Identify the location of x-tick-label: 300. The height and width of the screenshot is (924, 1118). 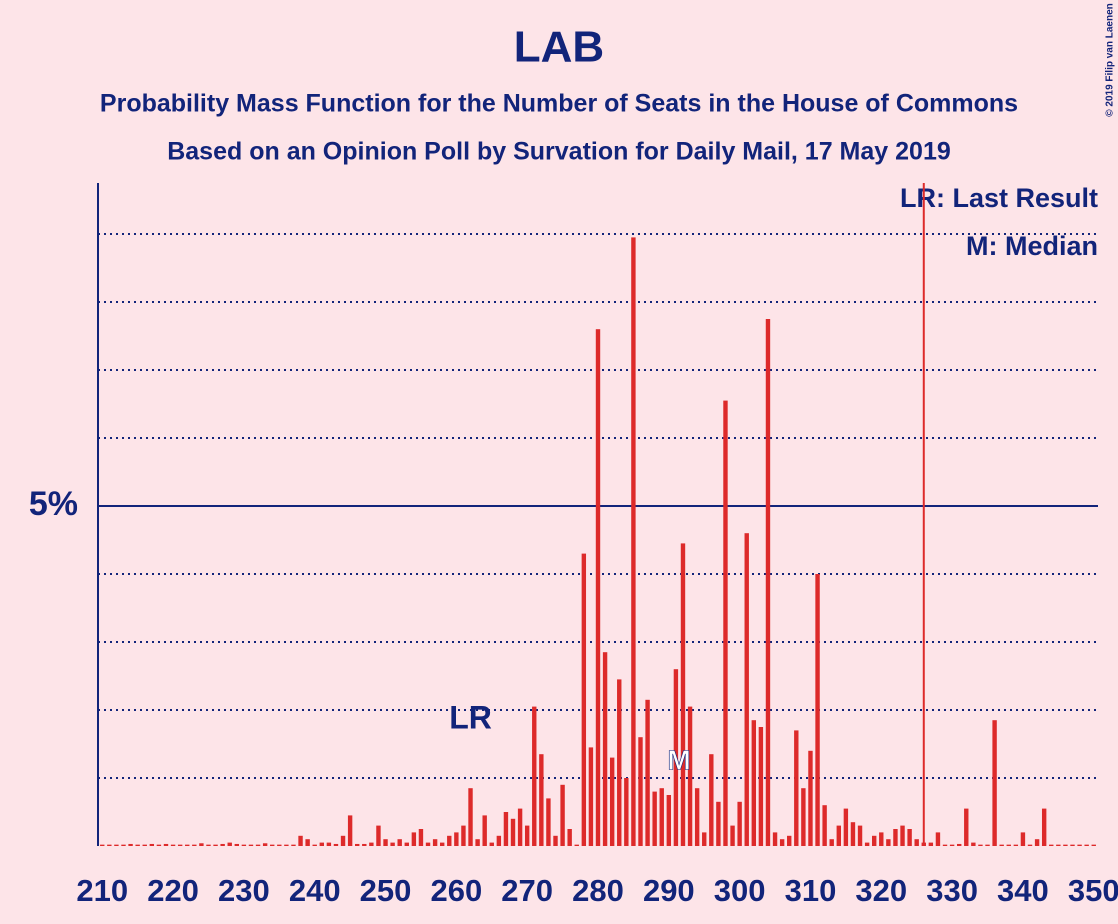
(740, 890).